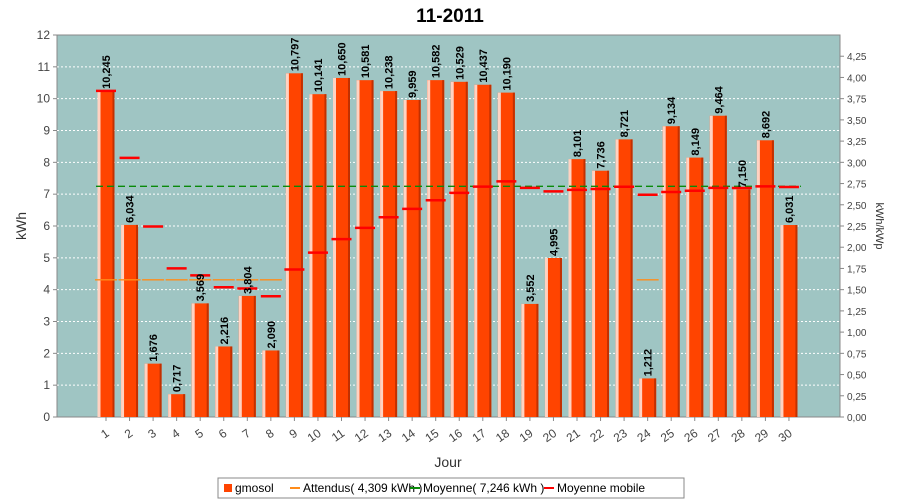 The width and height of the screenshot is (900, 500). Describe the element at coordinates (549, 435) in the screenshot. I see `x-tick-label: 20` at that location.